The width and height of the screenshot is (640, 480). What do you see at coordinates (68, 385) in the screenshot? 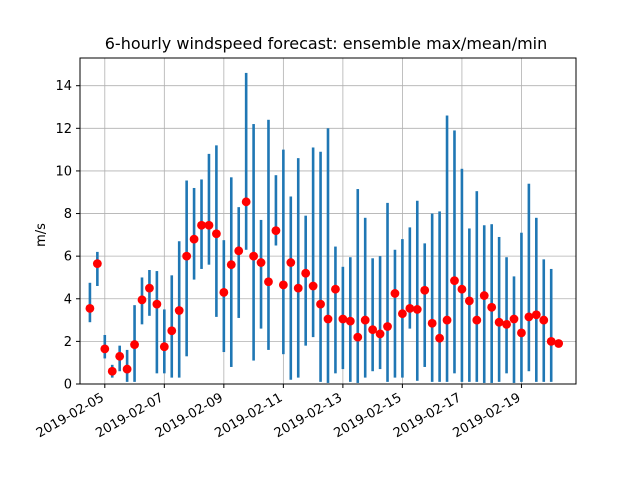
I see `y-tick-label: 0` at bounding box center [68, 385].